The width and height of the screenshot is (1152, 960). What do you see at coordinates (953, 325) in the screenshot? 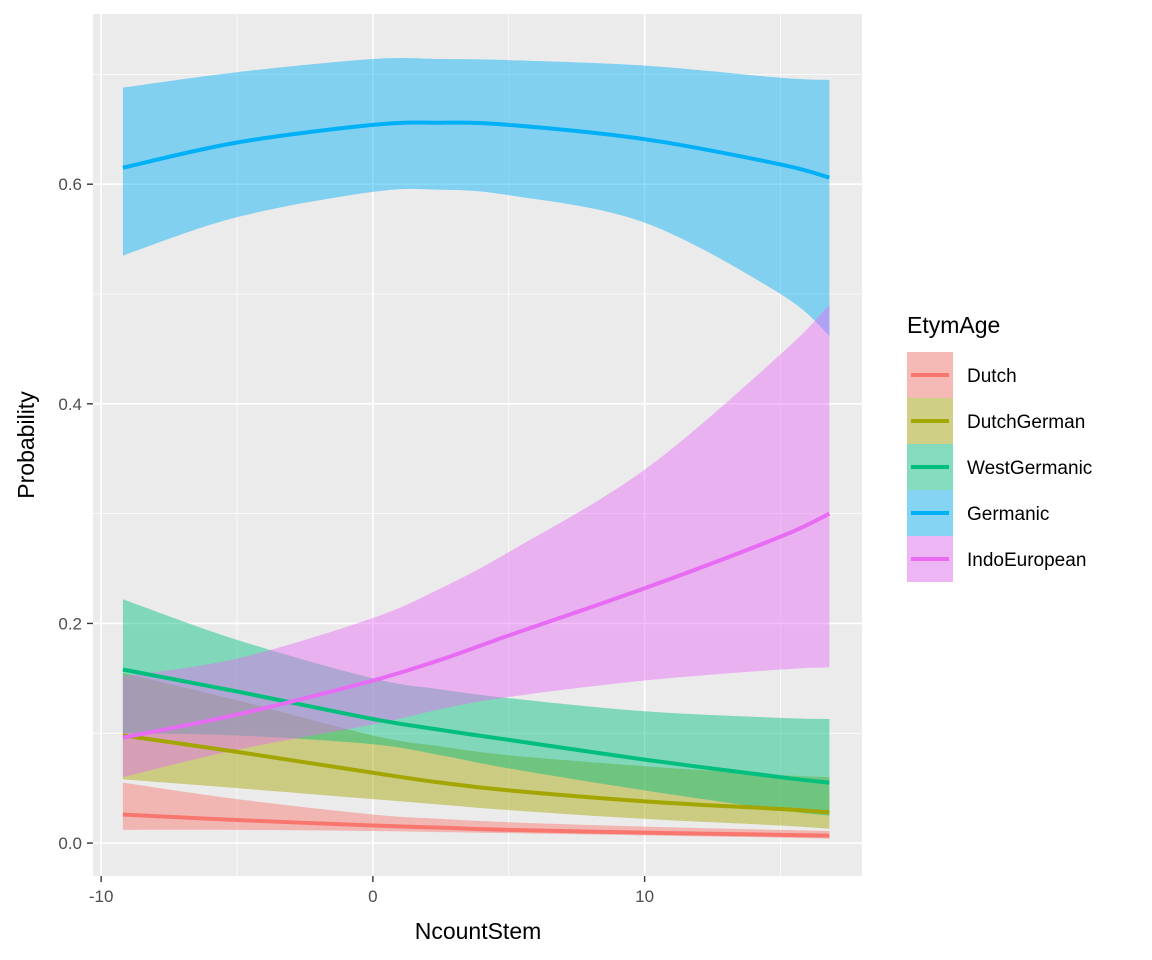
I see `legend-title: EtymAge` at bounding box center [953, 325].